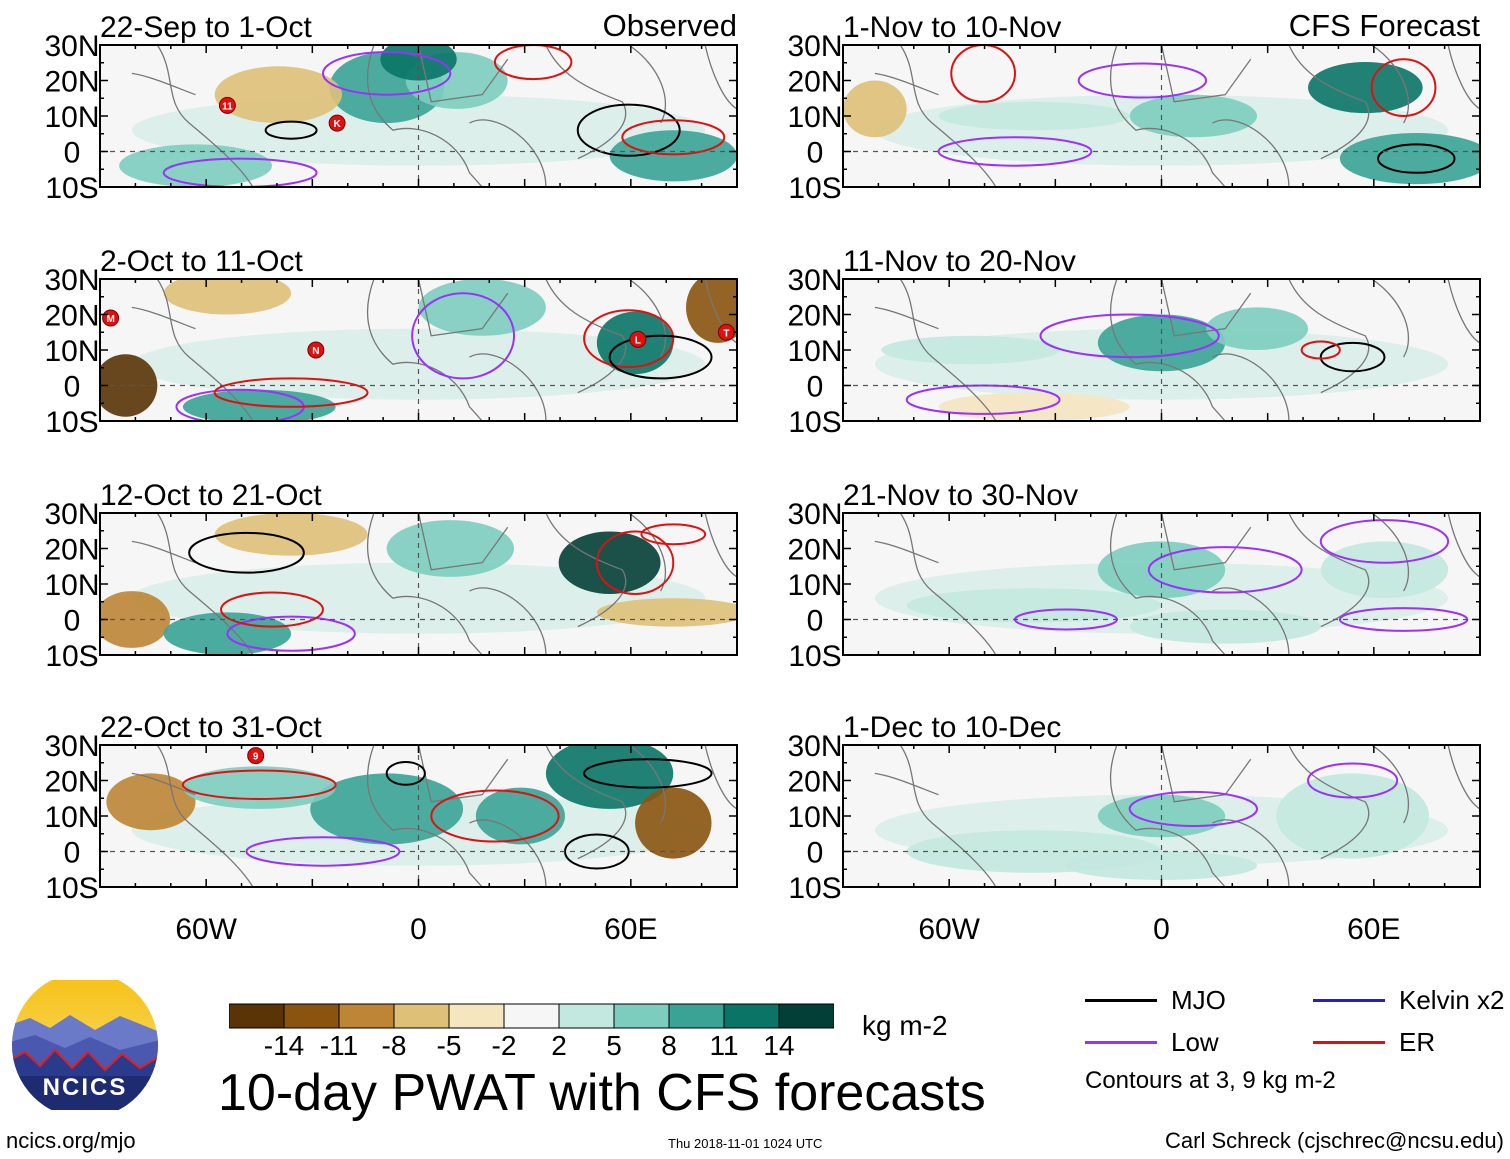 Image resolution: width=1510 pixels, height=1159 pixels. What do you see at coordinates (1198, 1000) in the screenshot?
I see `legend-label-mjo: MJO` at bounding box center [1198, 1000].